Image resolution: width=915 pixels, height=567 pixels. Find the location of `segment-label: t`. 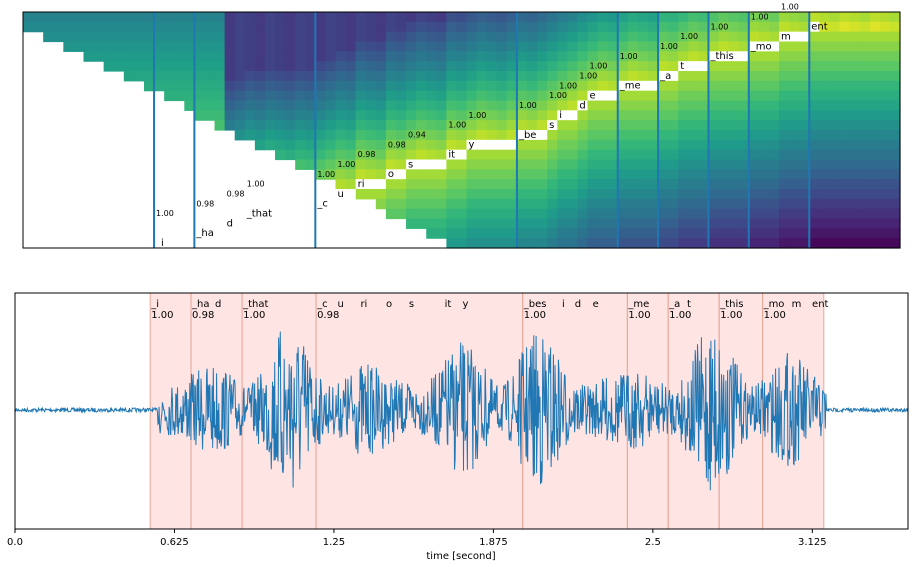

segment-label: t is located at coordinates (689, 304).